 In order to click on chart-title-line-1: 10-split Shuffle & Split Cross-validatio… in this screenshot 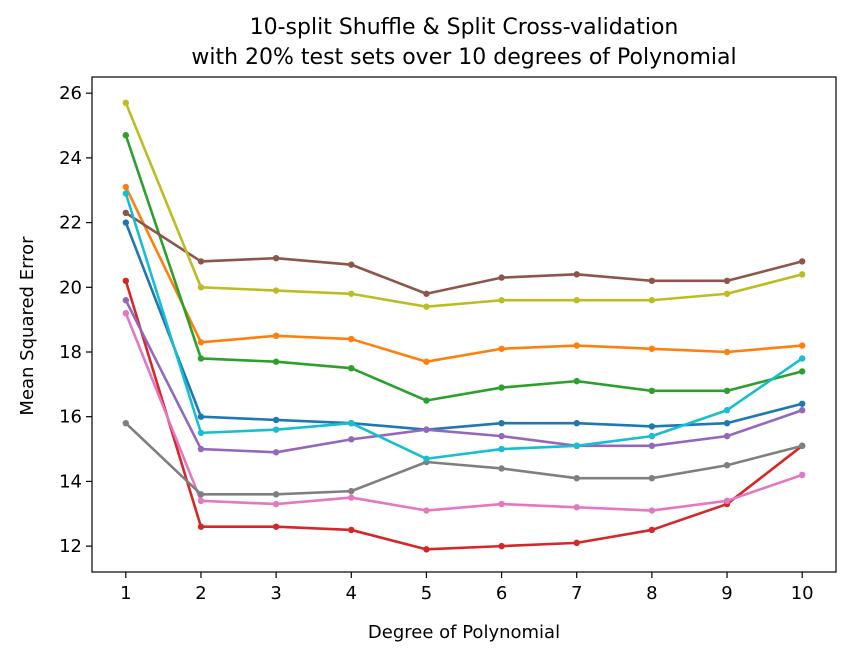, I will do `click(464, 27)`.